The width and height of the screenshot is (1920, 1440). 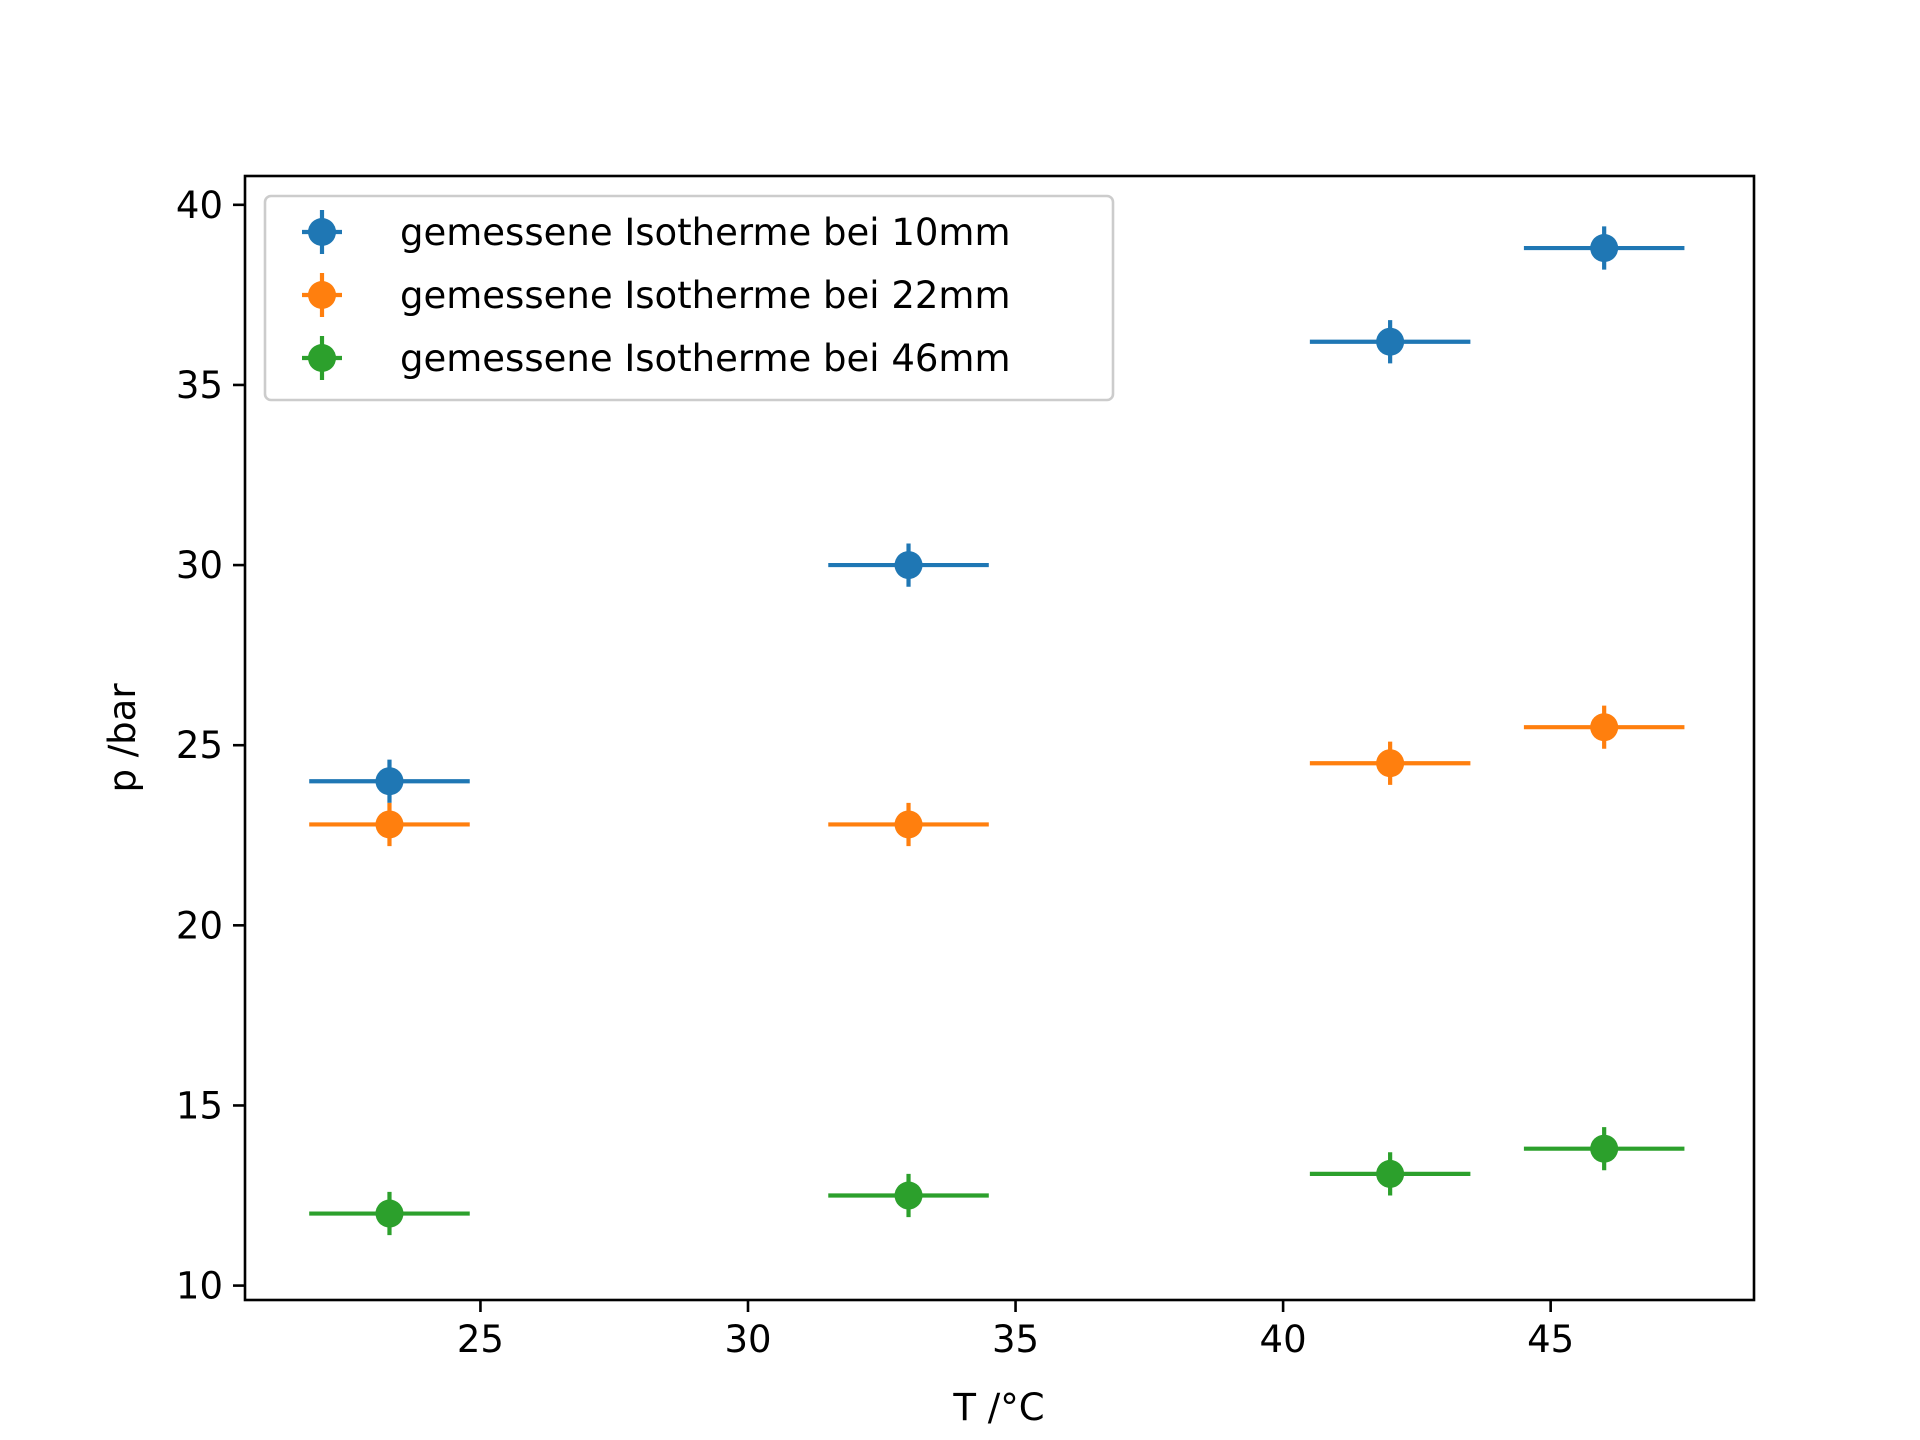 What do you see at coordinates (199, 925) in the screenshot?
I see `y-tick-label: 20` at bounding box center [199, 925].